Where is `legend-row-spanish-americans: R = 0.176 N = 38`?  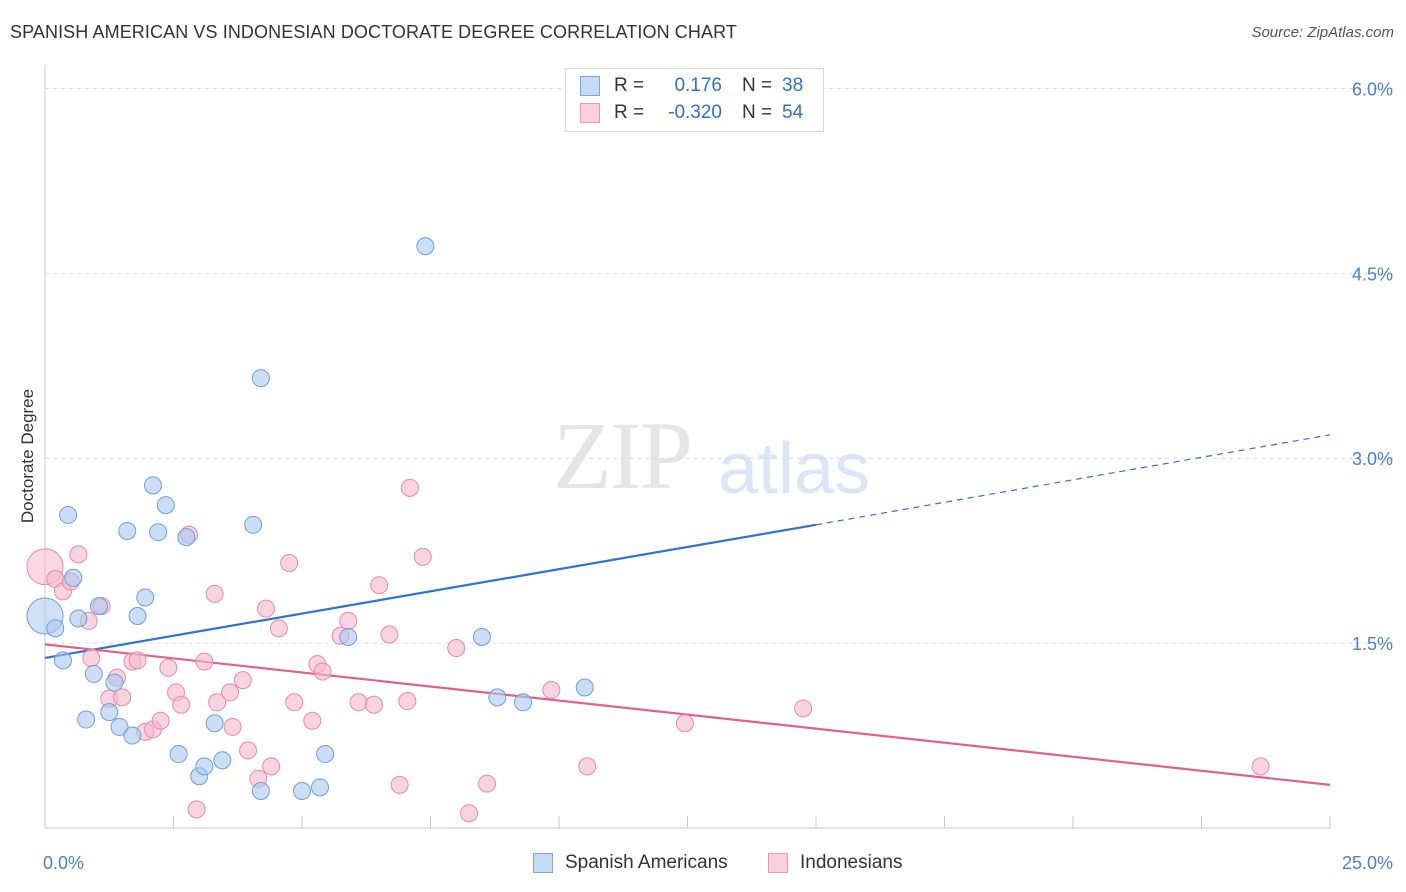 legend-row-spanish-americans: R = 0.176 N = 38 is located at coordinates (691, 86).